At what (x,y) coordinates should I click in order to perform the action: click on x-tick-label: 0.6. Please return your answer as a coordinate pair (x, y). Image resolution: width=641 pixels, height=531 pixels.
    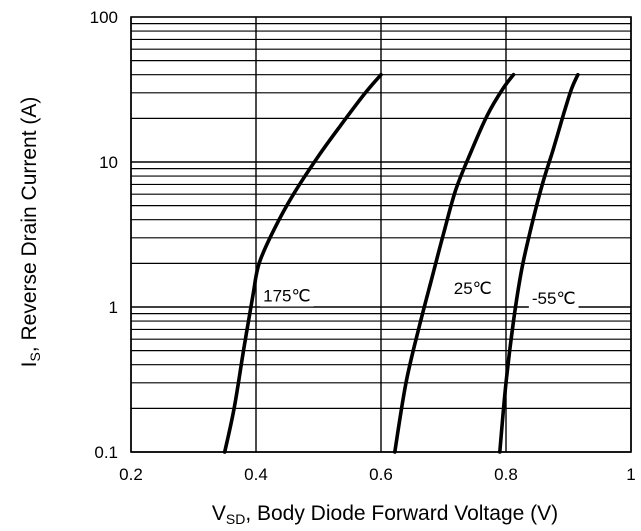
    Looking at the image, I should click on (381, 474).